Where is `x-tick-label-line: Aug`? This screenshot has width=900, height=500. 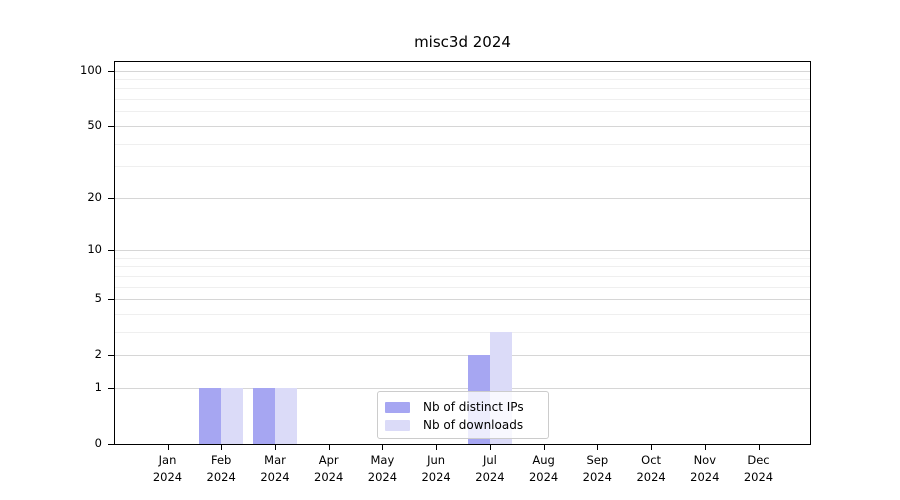
x-tick-label-line: Aug is located at coordinates (543, 460).